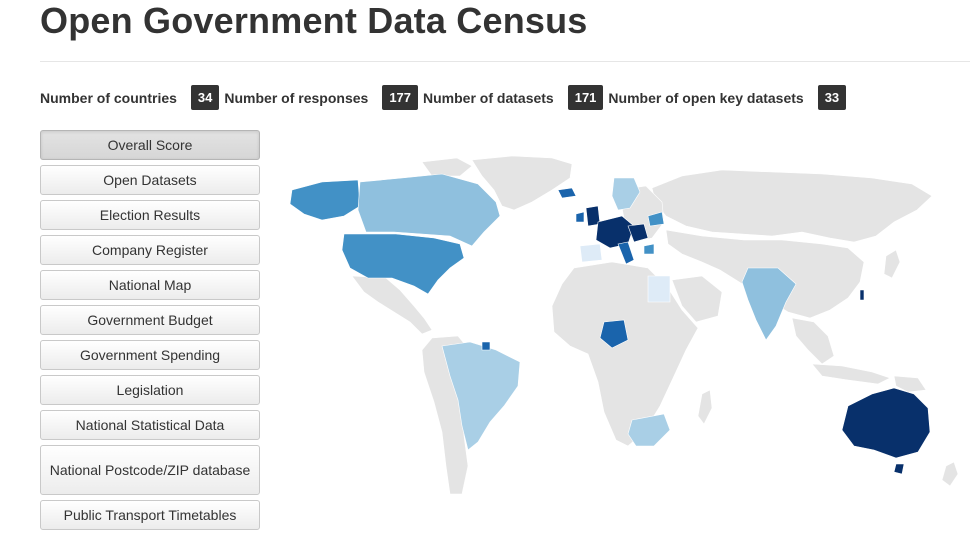 Image resolution: width=970 pixels, height=536 pixels. I want to click on stat-count-badge: 177, so click(400, 97).